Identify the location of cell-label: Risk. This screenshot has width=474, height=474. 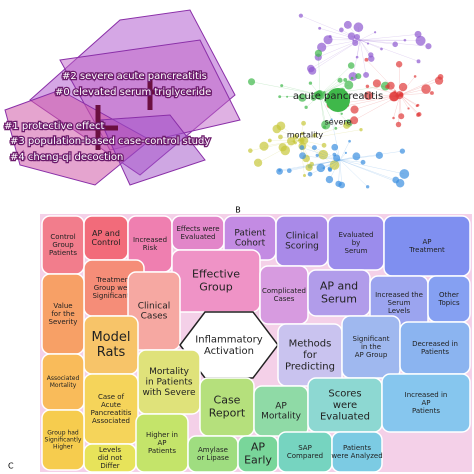
(150, 248).